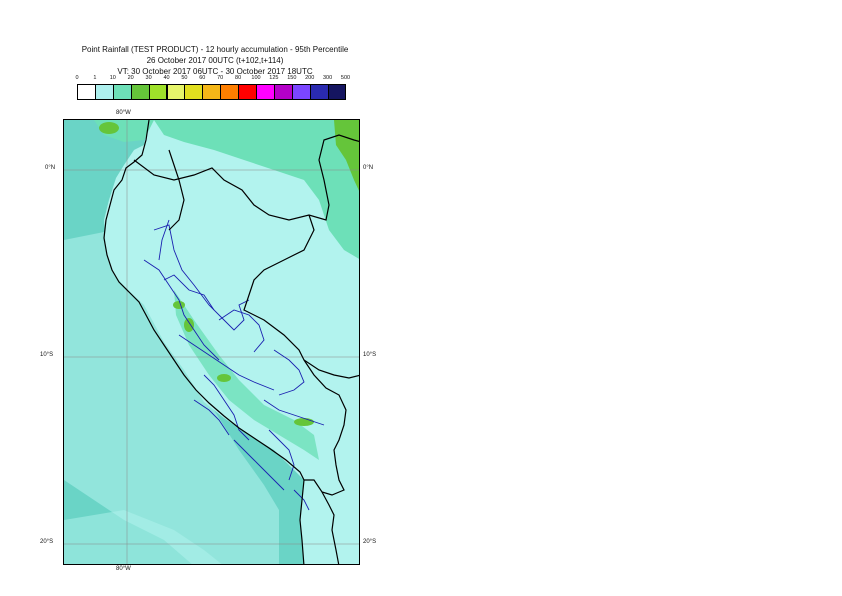  I want to click on lat-label-right-10: 10°S, so click(370, 355).